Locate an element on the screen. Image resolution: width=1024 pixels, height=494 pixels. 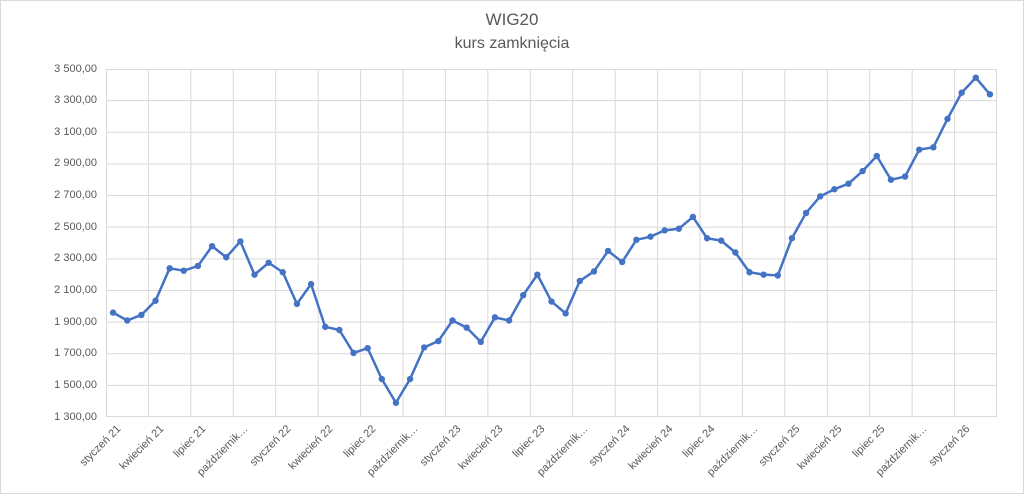
x-axis-tick-label: lipiec 23 is located at coordinates (529, 442).